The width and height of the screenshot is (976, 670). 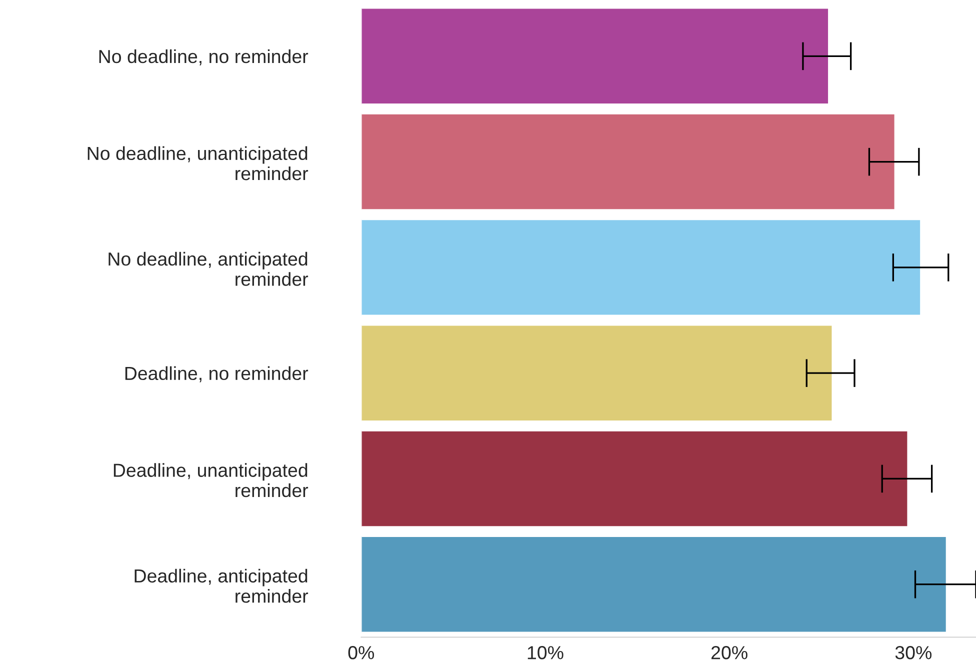 I want to click on x-tick-label: 30%, so click(x=913, y=653).